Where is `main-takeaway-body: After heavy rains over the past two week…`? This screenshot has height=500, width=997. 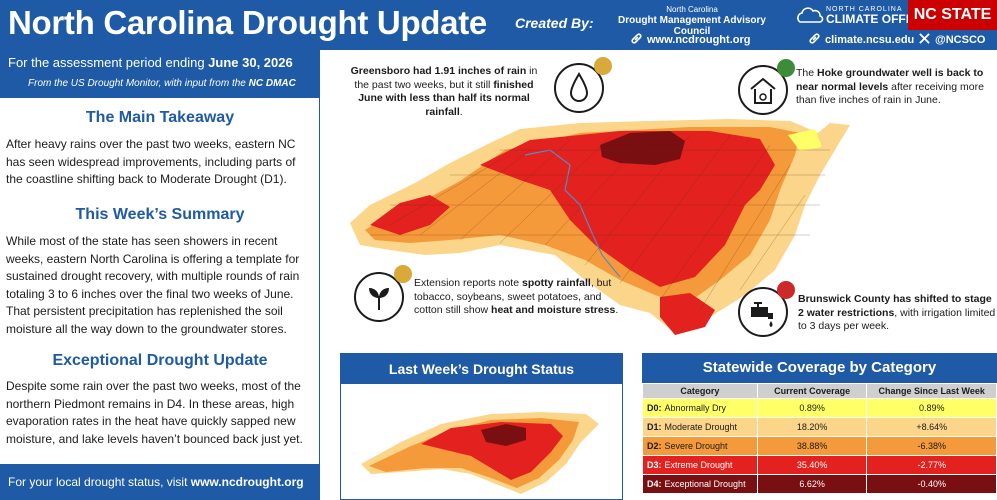 main-takeaway-body: After heavy rains over the past two week… is located at coordinates (151, 161).